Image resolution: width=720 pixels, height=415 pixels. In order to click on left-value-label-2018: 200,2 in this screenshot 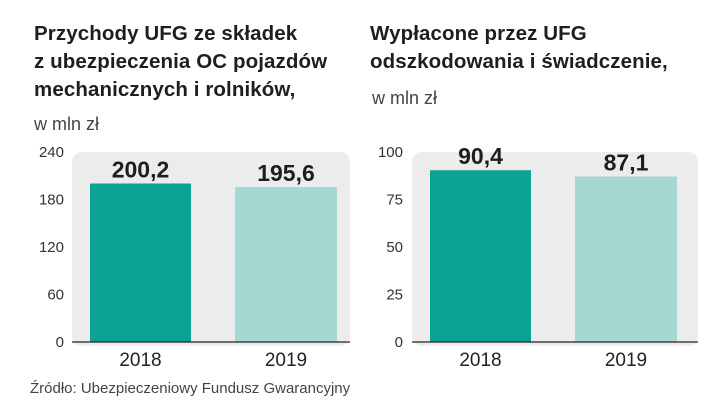, I will do `click(141, 170)`.